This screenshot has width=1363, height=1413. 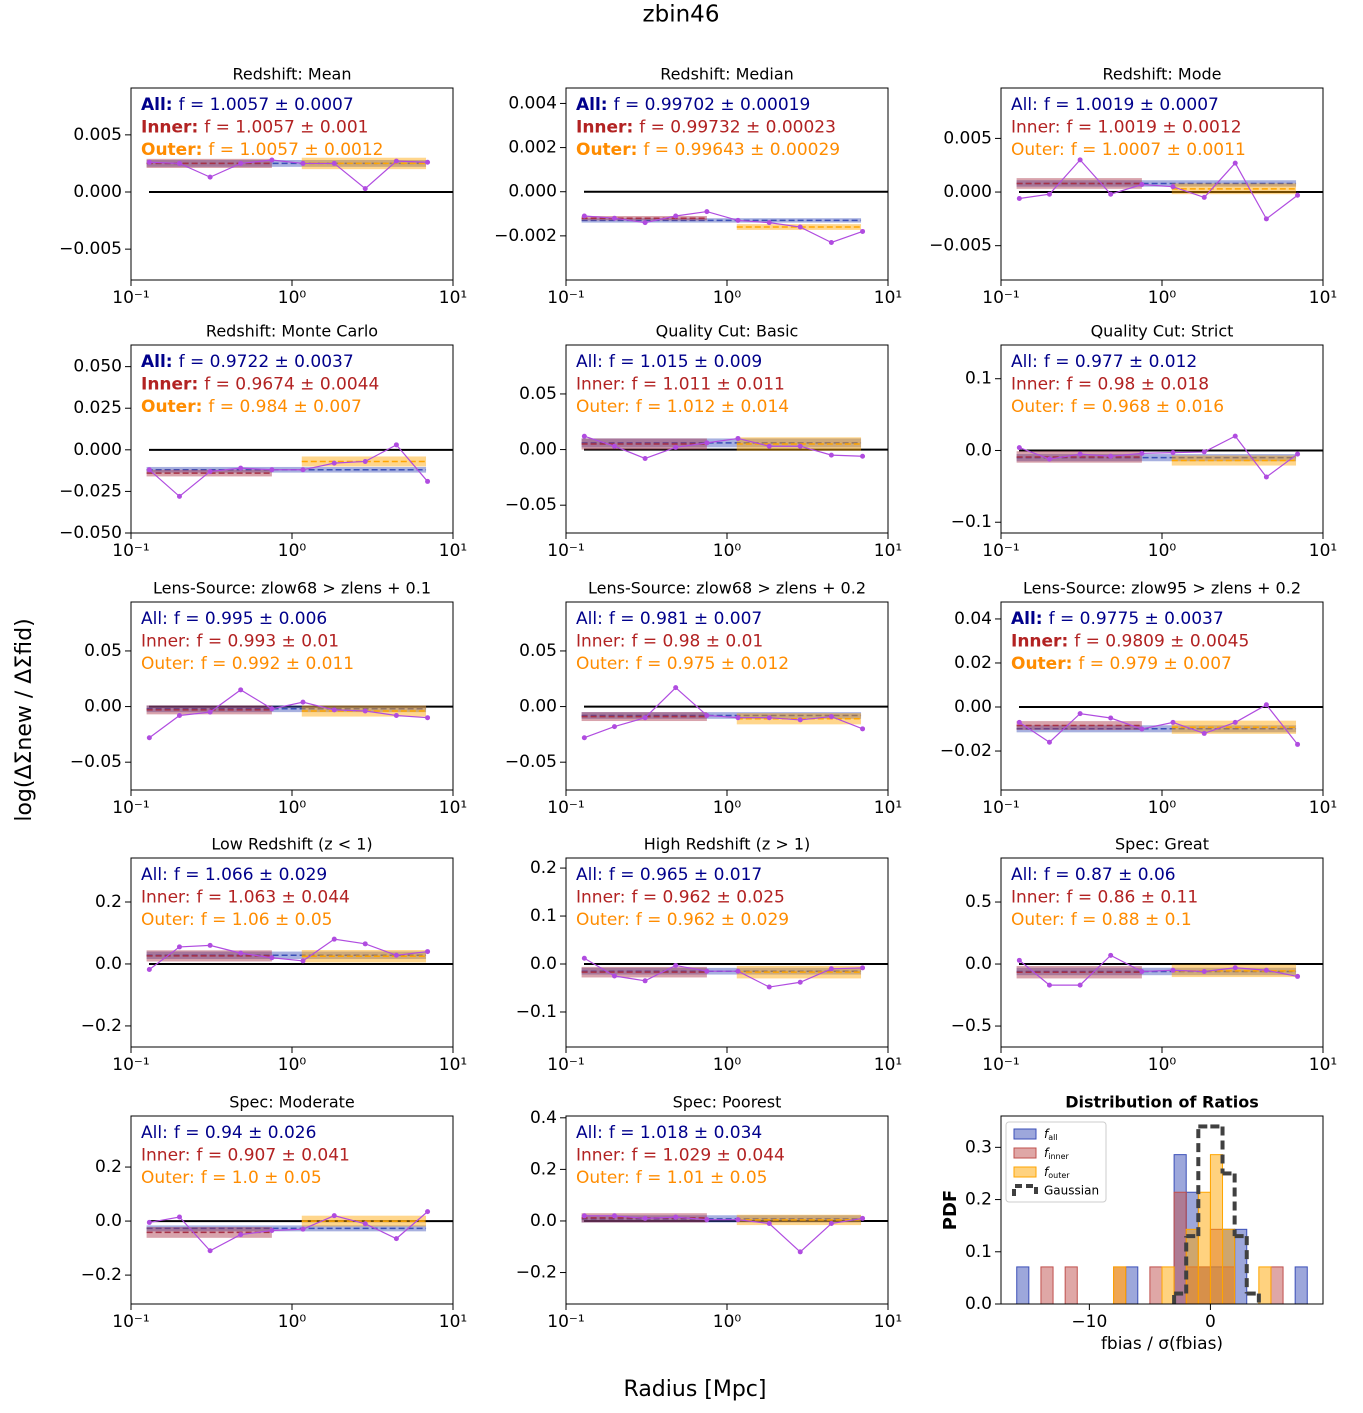 What do you see at coordinates (978, 902) in the screenshot?
I see `y-tick-label: 0.5` at bounding box center [978, 902].